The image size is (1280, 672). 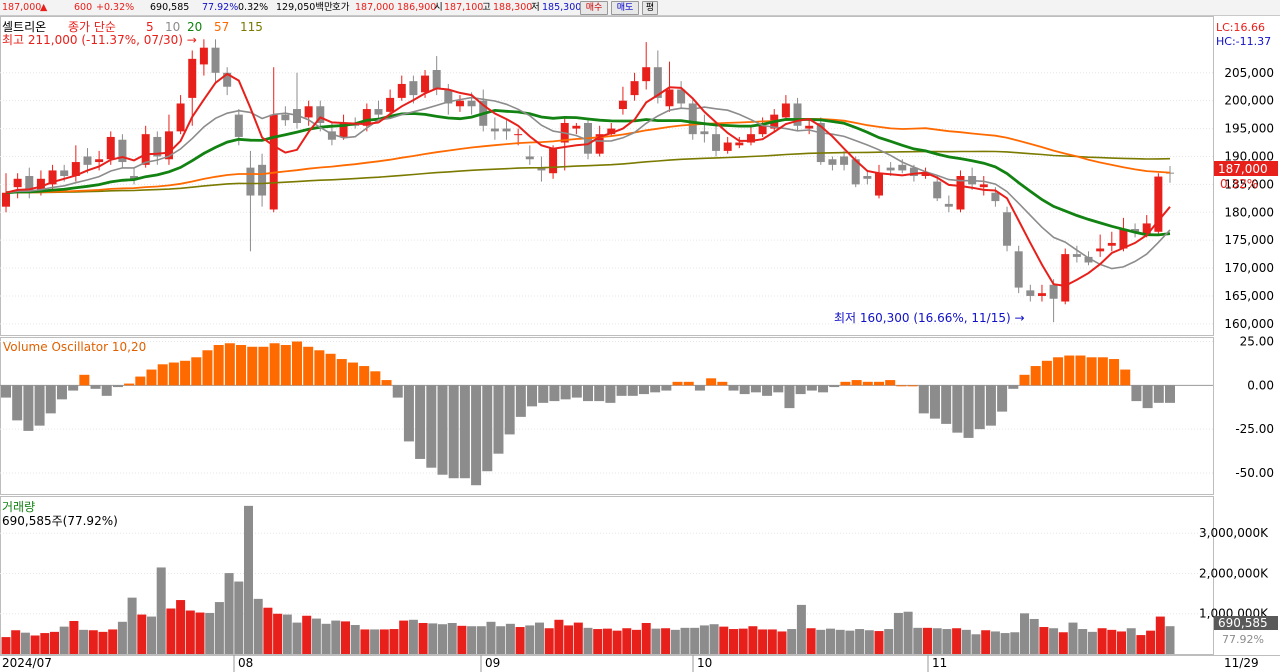 I want to click on price-tick-label: 200,000, so click(x=1249, y=101).